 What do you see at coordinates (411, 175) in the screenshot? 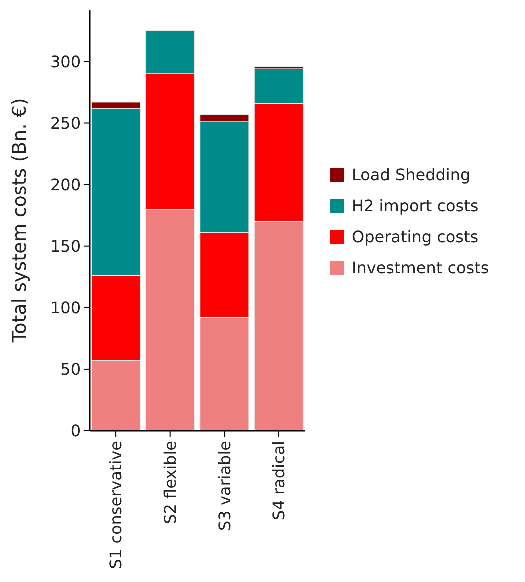
I see `legend-label: Load Shedding` at bounding box center [411, 175].